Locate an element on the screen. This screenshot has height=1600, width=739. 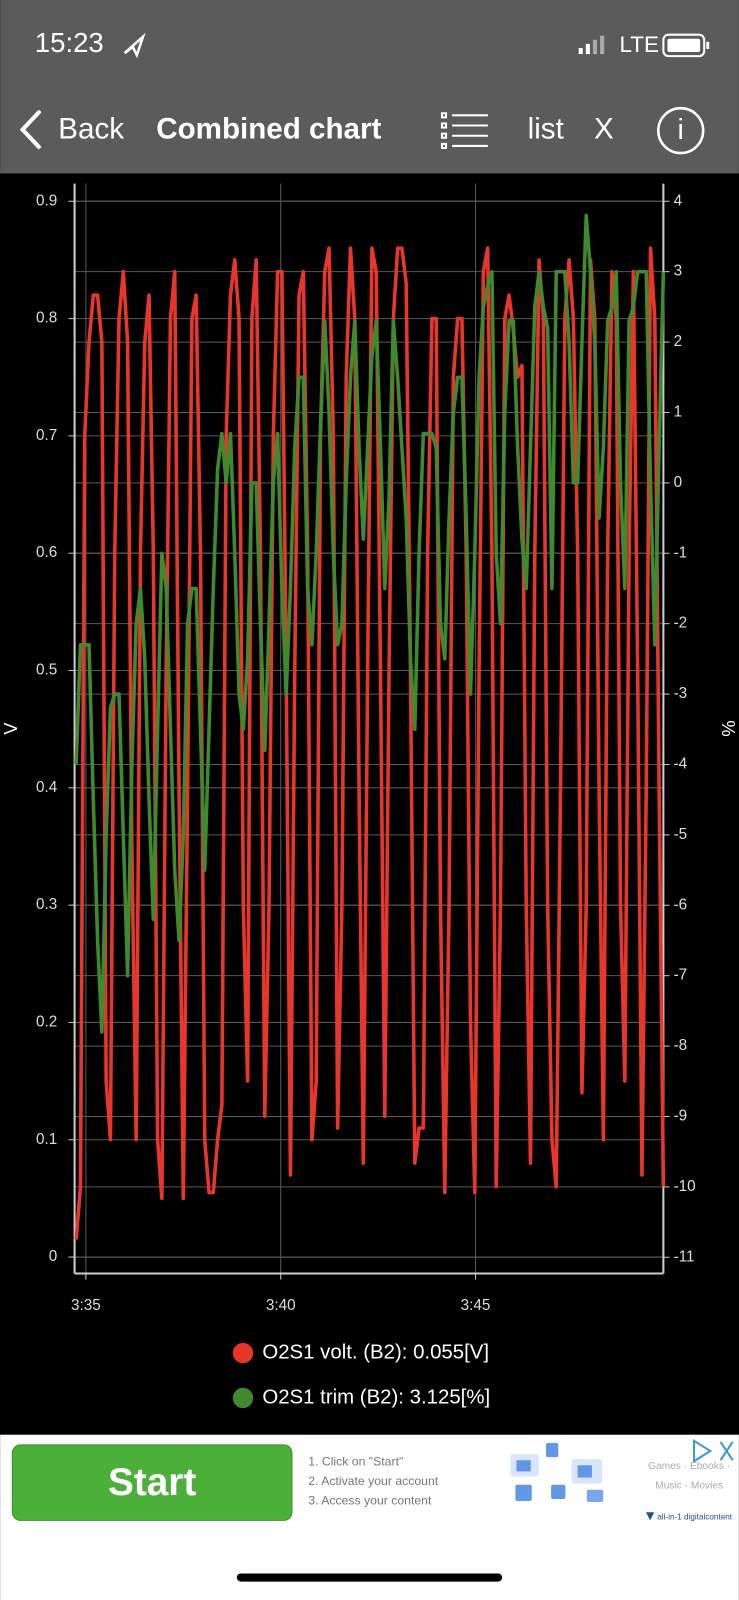
y2-tick-label: -11 is located at coordinates (684, 1256).